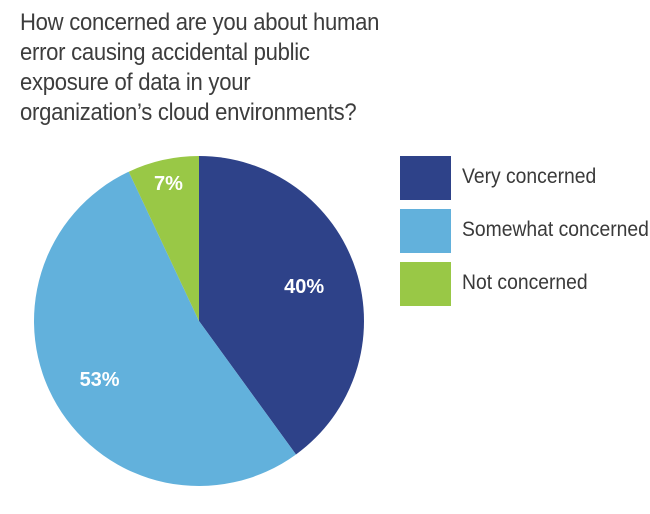  What do you see at coordinates (425, 231) in the screenshot?
I see `legend-swatch-somewhat-concerned` at bounding box center [425, 231].